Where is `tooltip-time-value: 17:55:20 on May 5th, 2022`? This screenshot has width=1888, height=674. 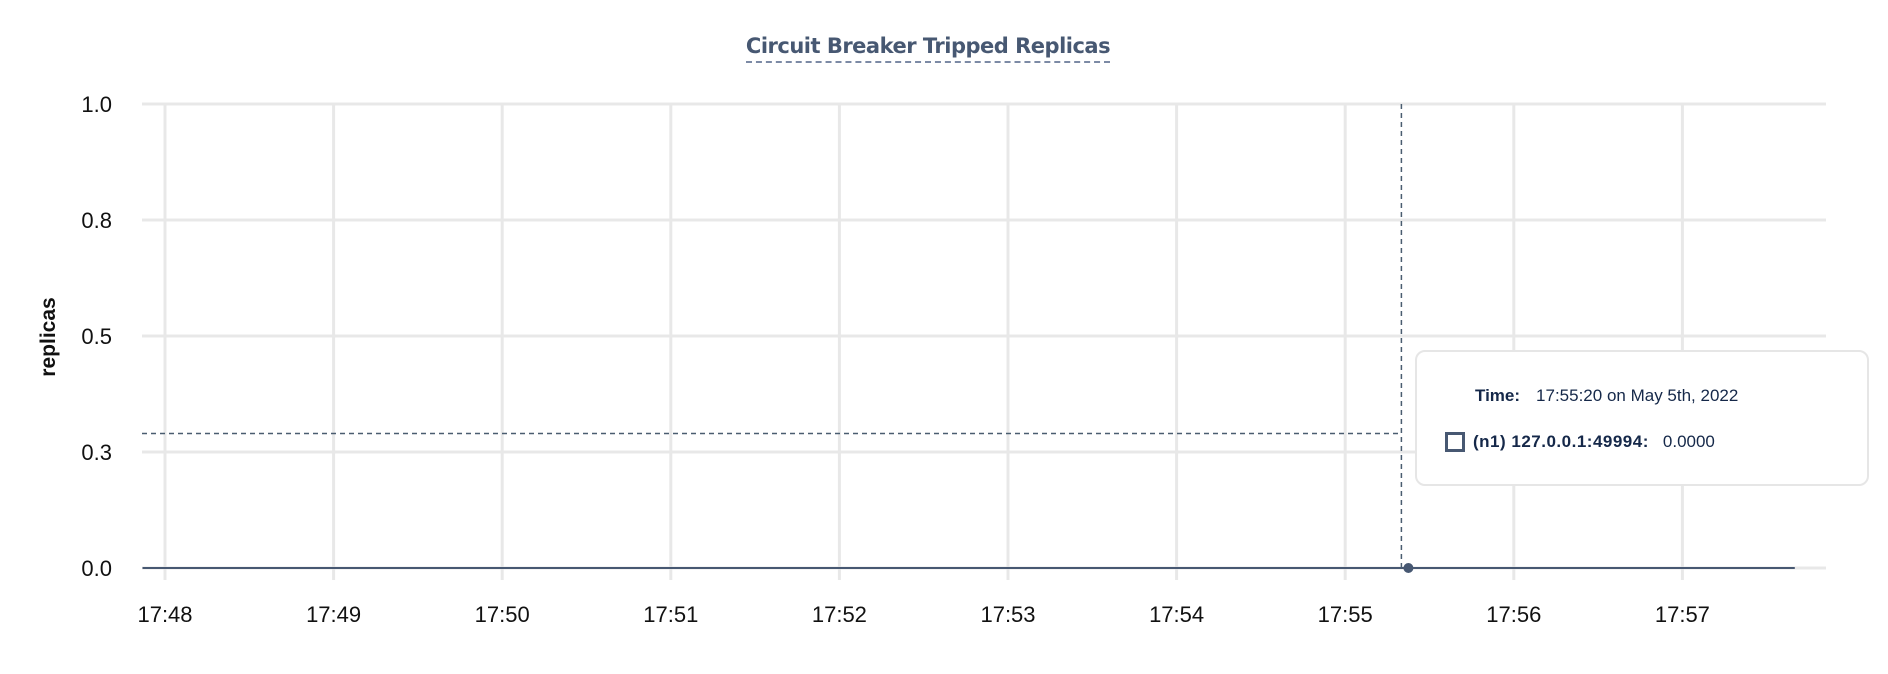 tooltip-time-value: 17:55:20 on May 5th, 2022 is located at coordinates (1637, 395).